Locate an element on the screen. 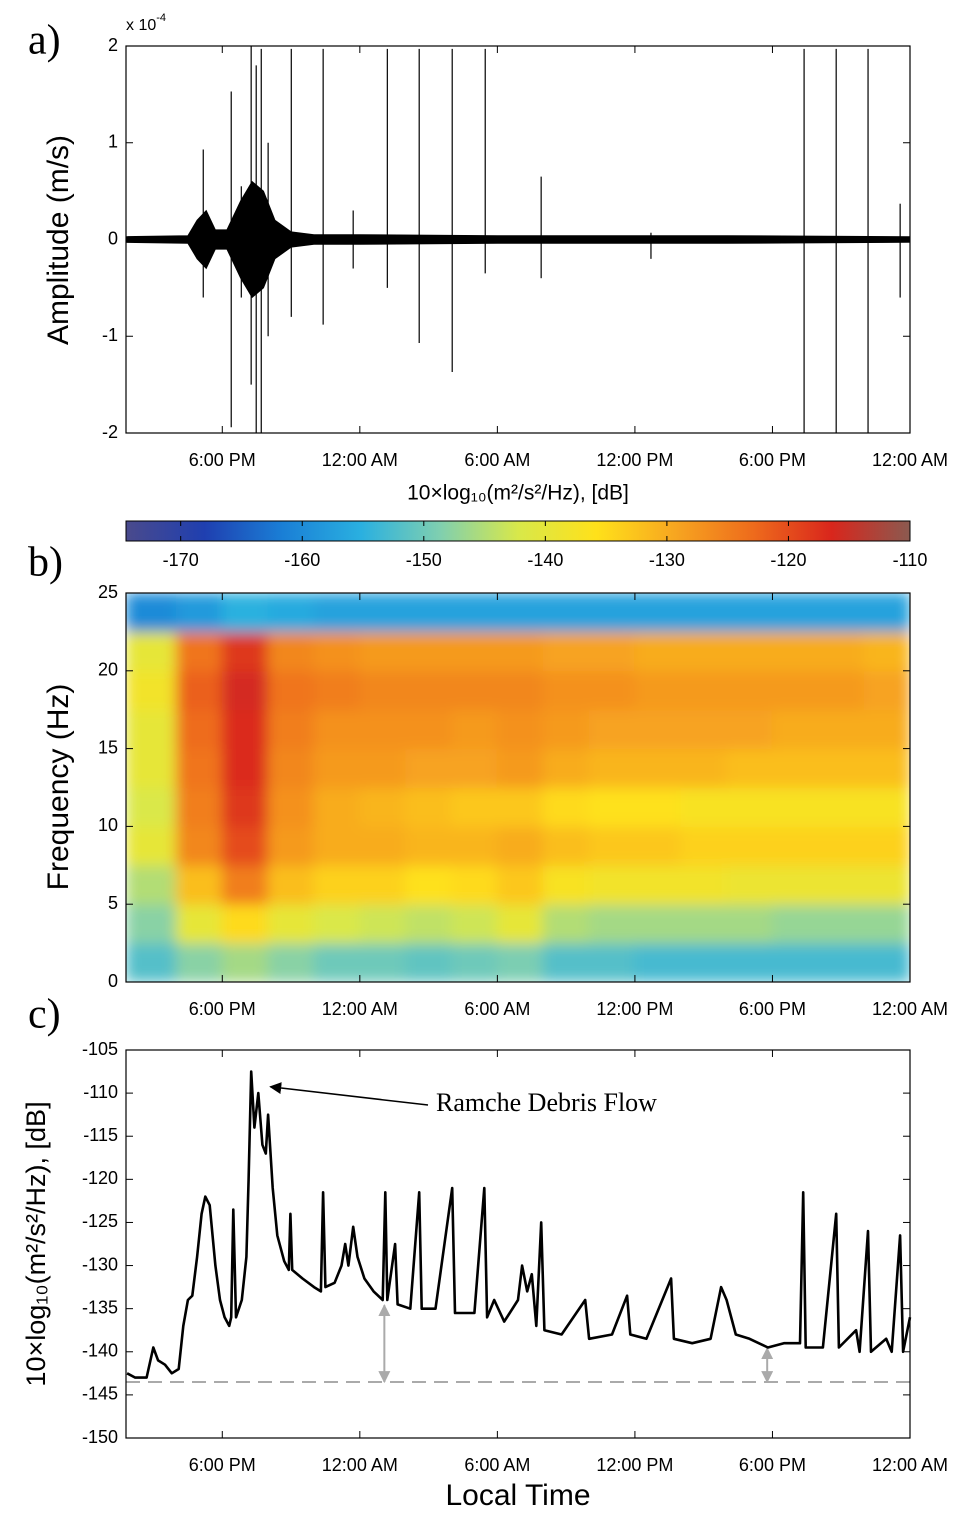 This screenshot has width=956, height=1513. noise-envelope is located at coordinates (518, 210).